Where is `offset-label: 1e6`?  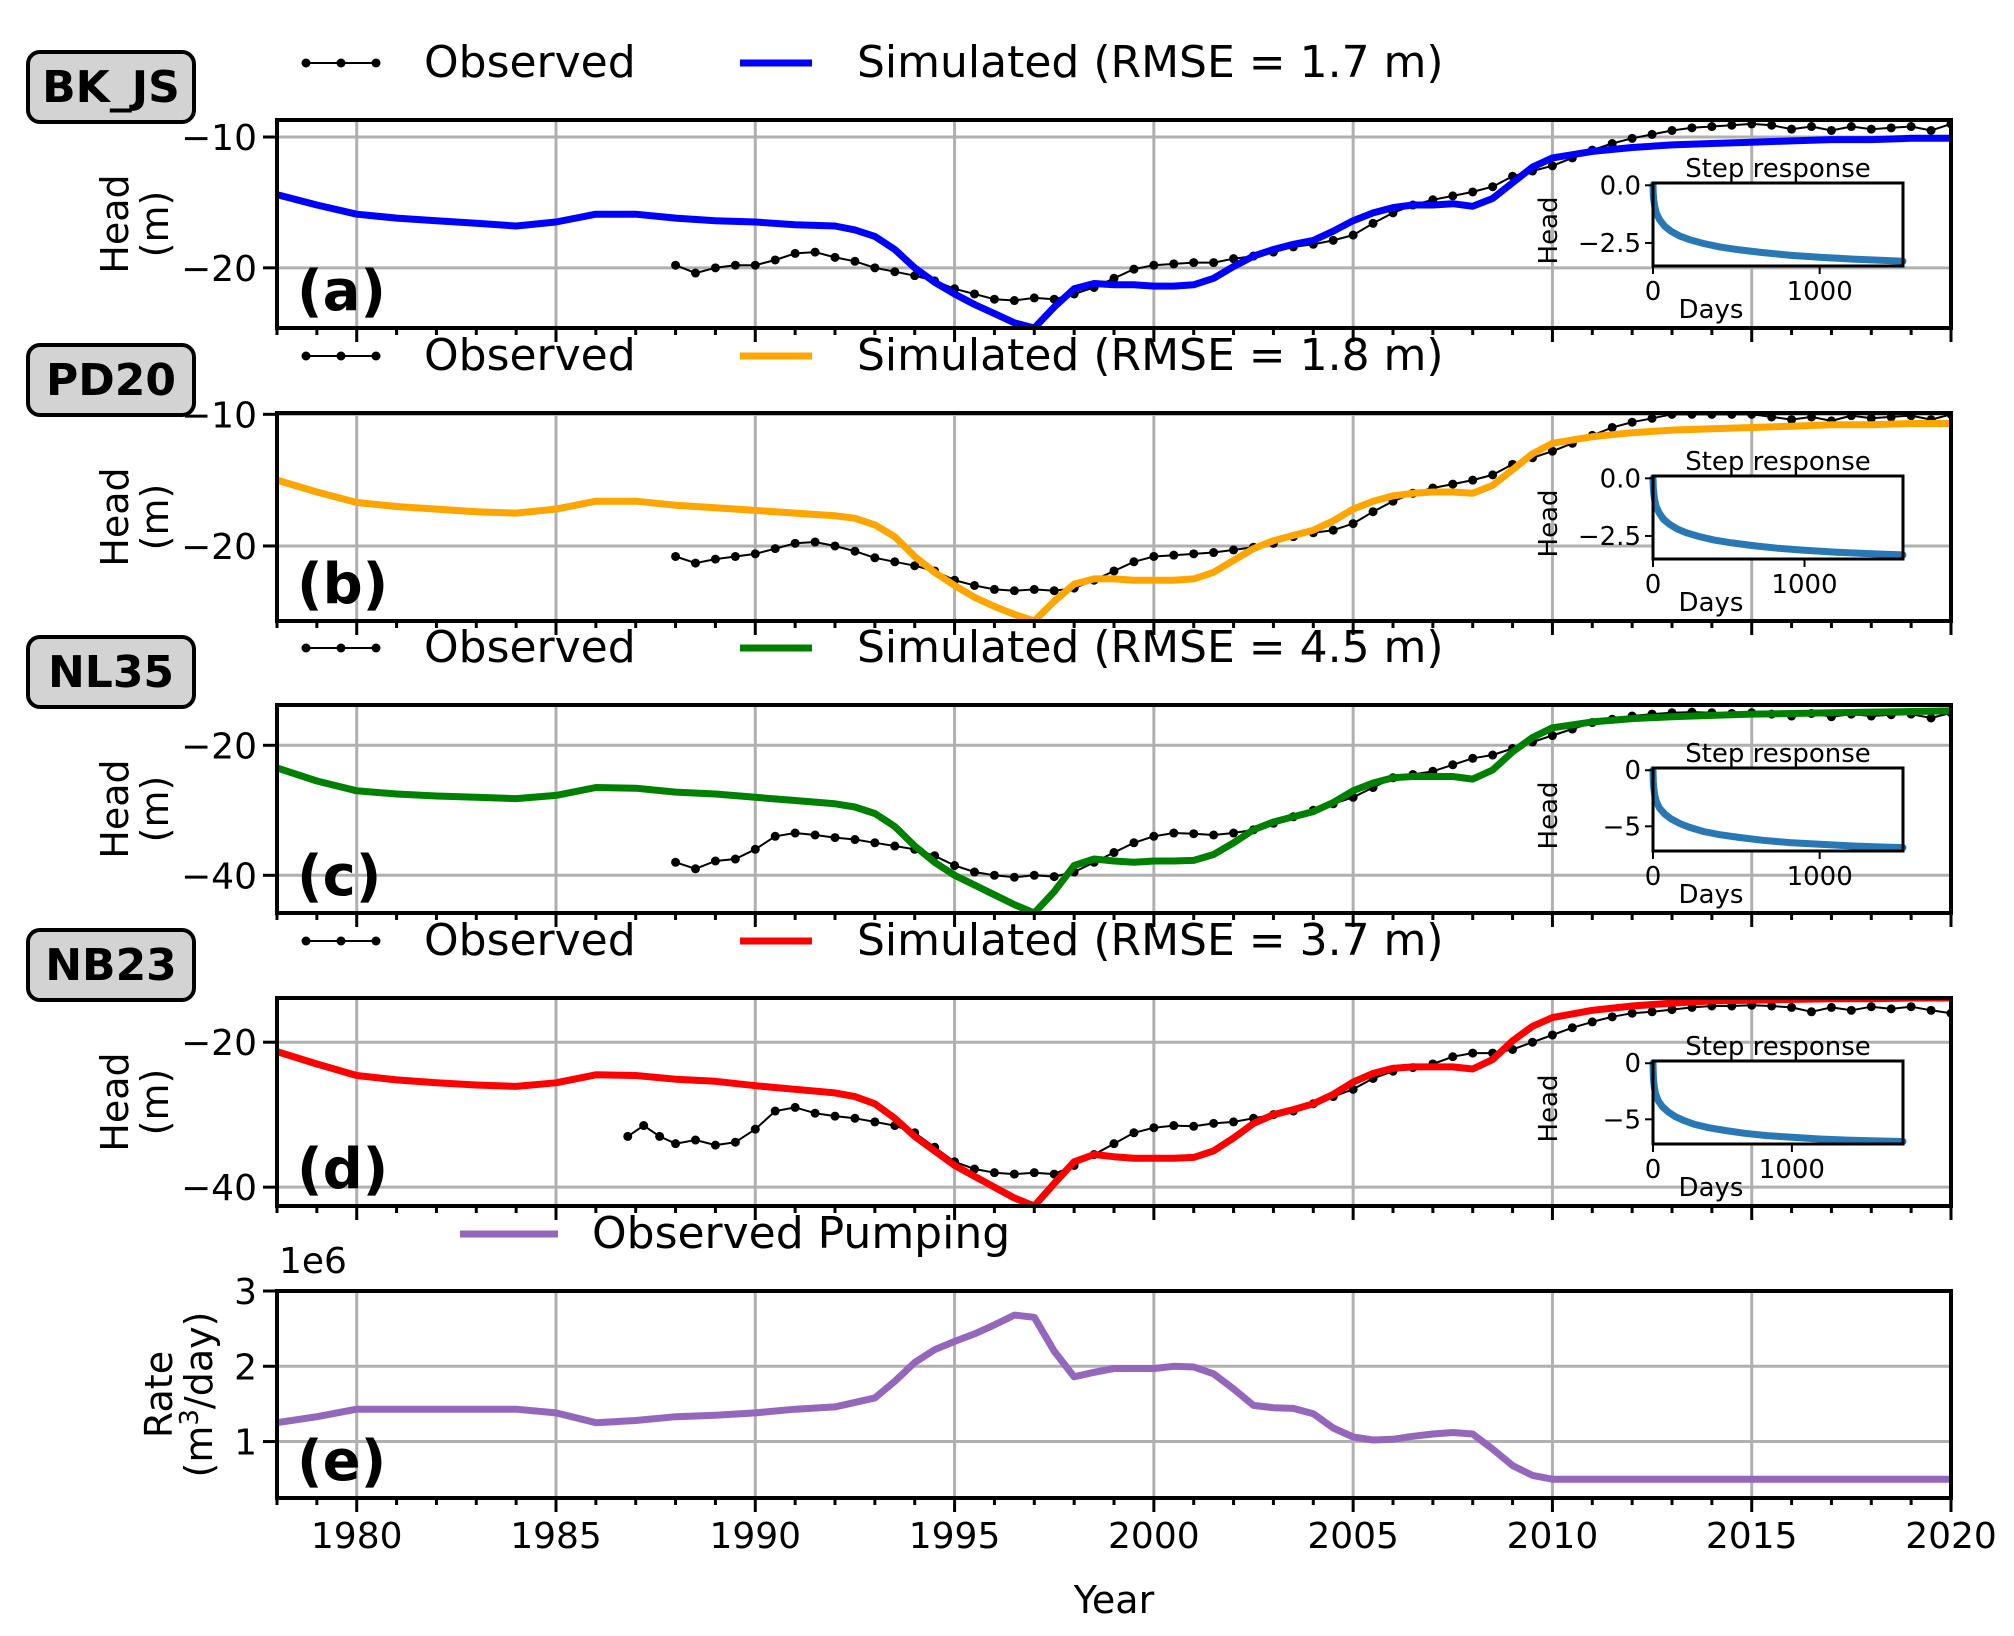 offset-label: 1e6 is located at coordinates (313, 1261).